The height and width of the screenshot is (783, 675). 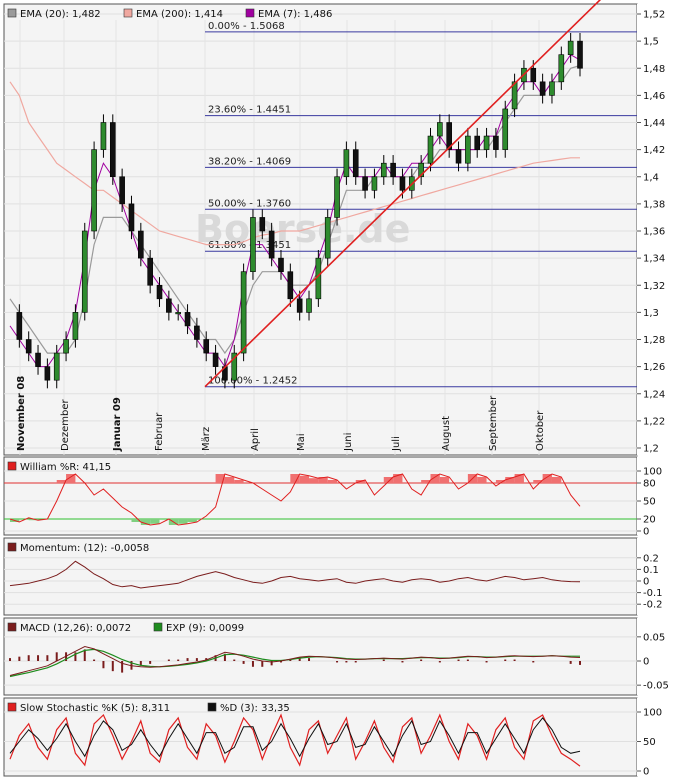 I want to click on month-label: April, so click(x=255, y=439).